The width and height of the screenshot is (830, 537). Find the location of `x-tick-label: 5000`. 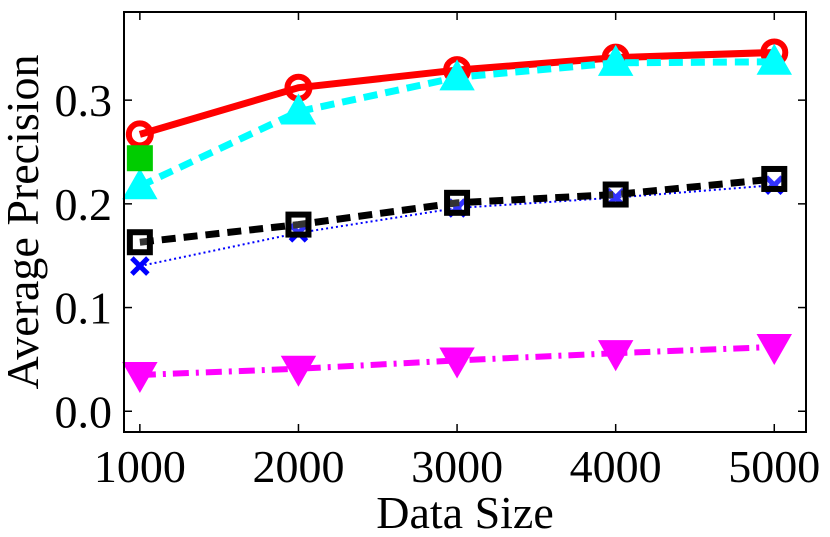

x-tick-label: 5000 is located at coordinates (774, 466).